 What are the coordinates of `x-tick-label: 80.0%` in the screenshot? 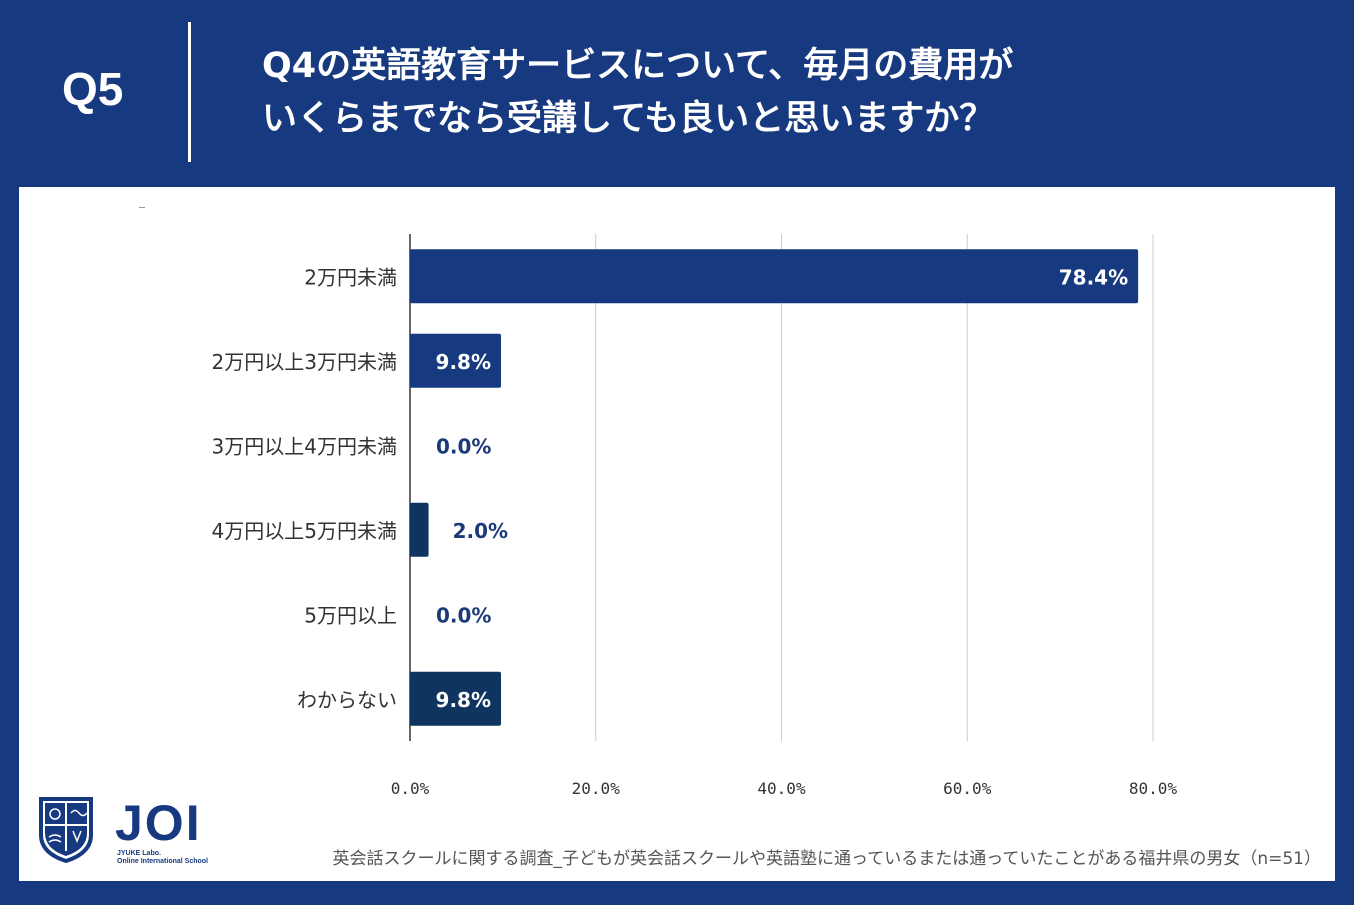 It's located at (1153, 788).